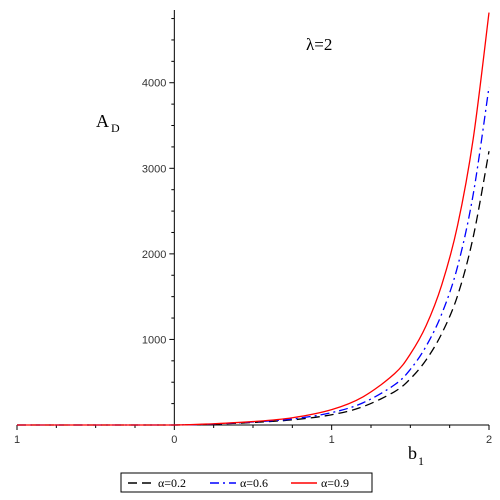  I want to click on legend-label-1: α=0.2, so click(172, 483).